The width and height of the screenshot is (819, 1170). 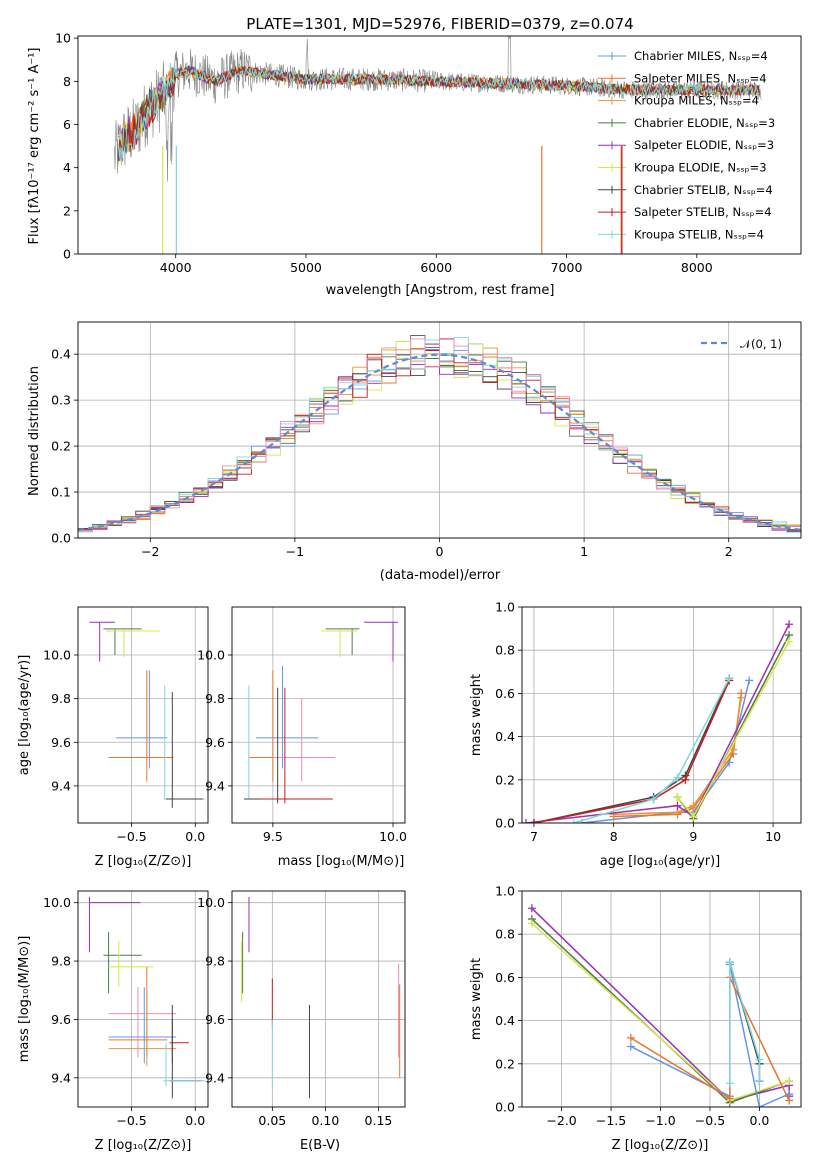 I want to click on mass-metallicity-xtick-label: 0.0, so click(x=195, y=1120).